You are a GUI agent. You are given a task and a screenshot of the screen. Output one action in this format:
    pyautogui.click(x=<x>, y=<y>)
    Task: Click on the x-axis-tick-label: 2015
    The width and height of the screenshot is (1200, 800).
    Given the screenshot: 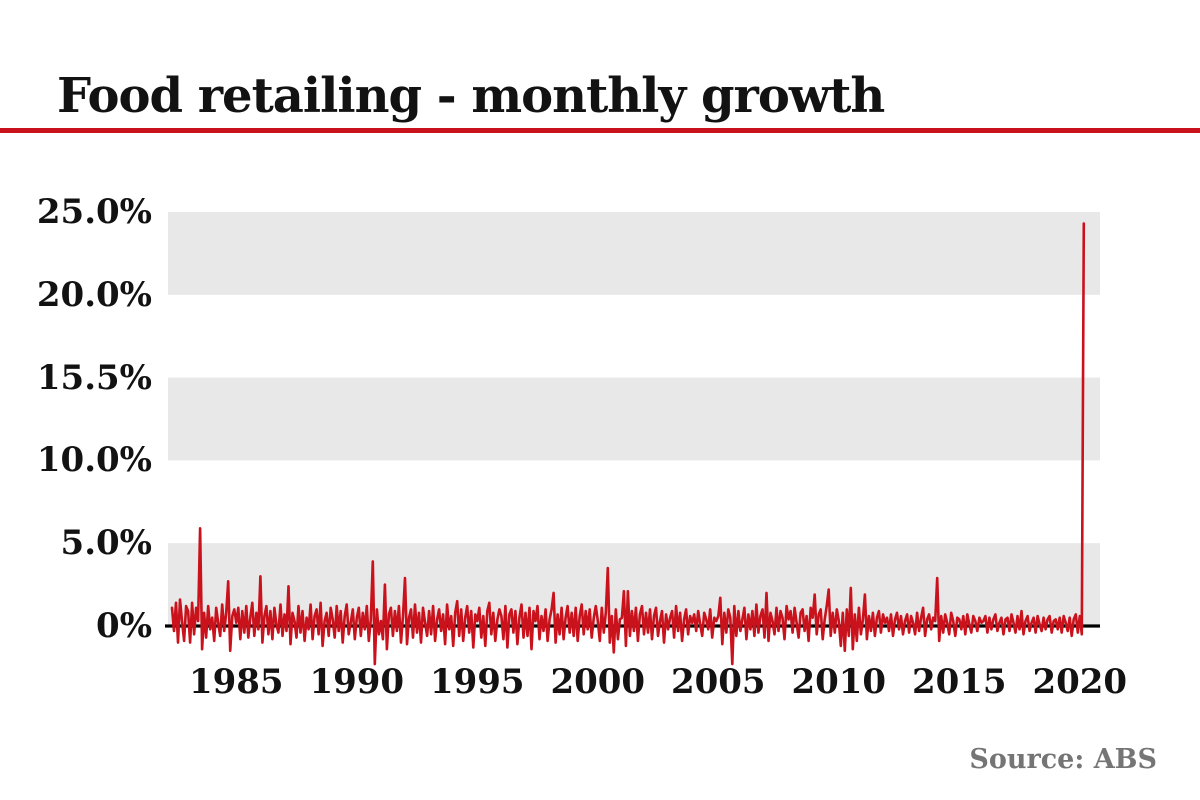 What is the action you would take?
    pyautogui.click(x=959, y=682)
    